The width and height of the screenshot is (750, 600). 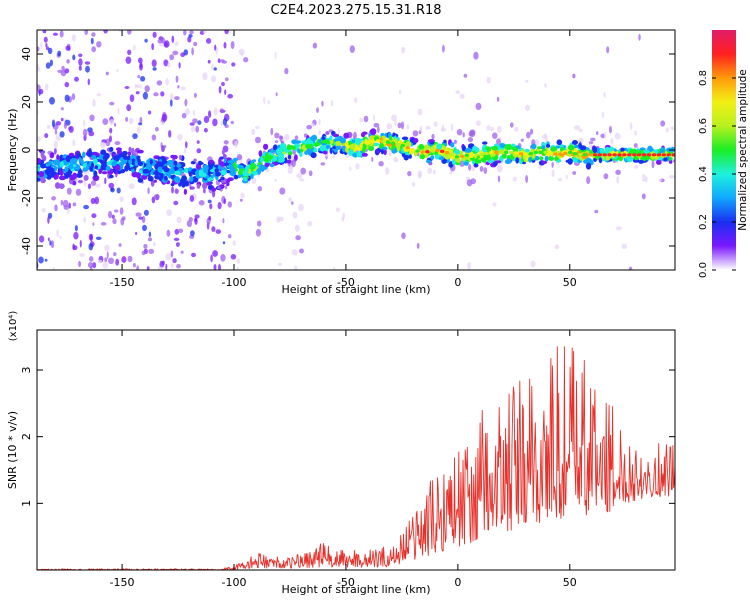 What do you see at coordinates (12, 450) in the screenshot?
I see `snr-y-axis-label: SNR (10 * v/v)` at bounding box center [12, 450].